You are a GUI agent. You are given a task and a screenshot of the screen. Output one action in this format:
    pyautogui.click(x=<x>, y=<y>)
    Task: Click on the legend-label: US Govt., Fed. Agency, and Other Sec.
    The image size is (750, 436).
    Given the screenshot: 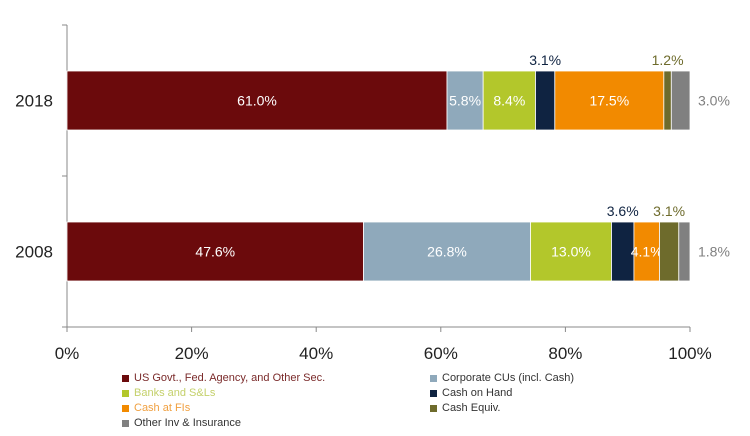 What is the action you would take?
    pyautogui.click(x=230, y=378)
    